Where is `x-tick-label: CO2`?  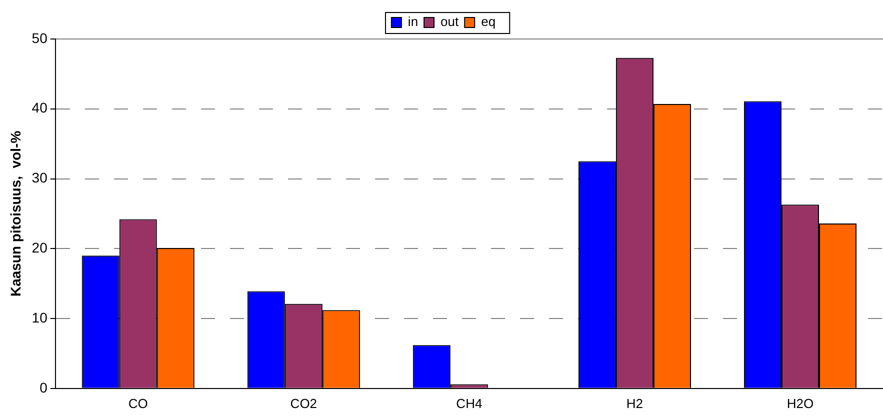
x-tick-label: CO2 is located at coordinates (304, 403).